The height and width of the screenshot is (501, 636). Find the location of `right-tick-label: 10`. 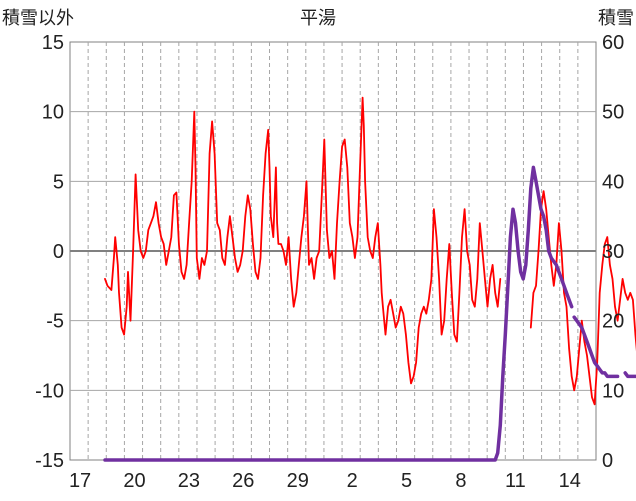

right-tick-label: 10 is located at coordinates (613, 391).